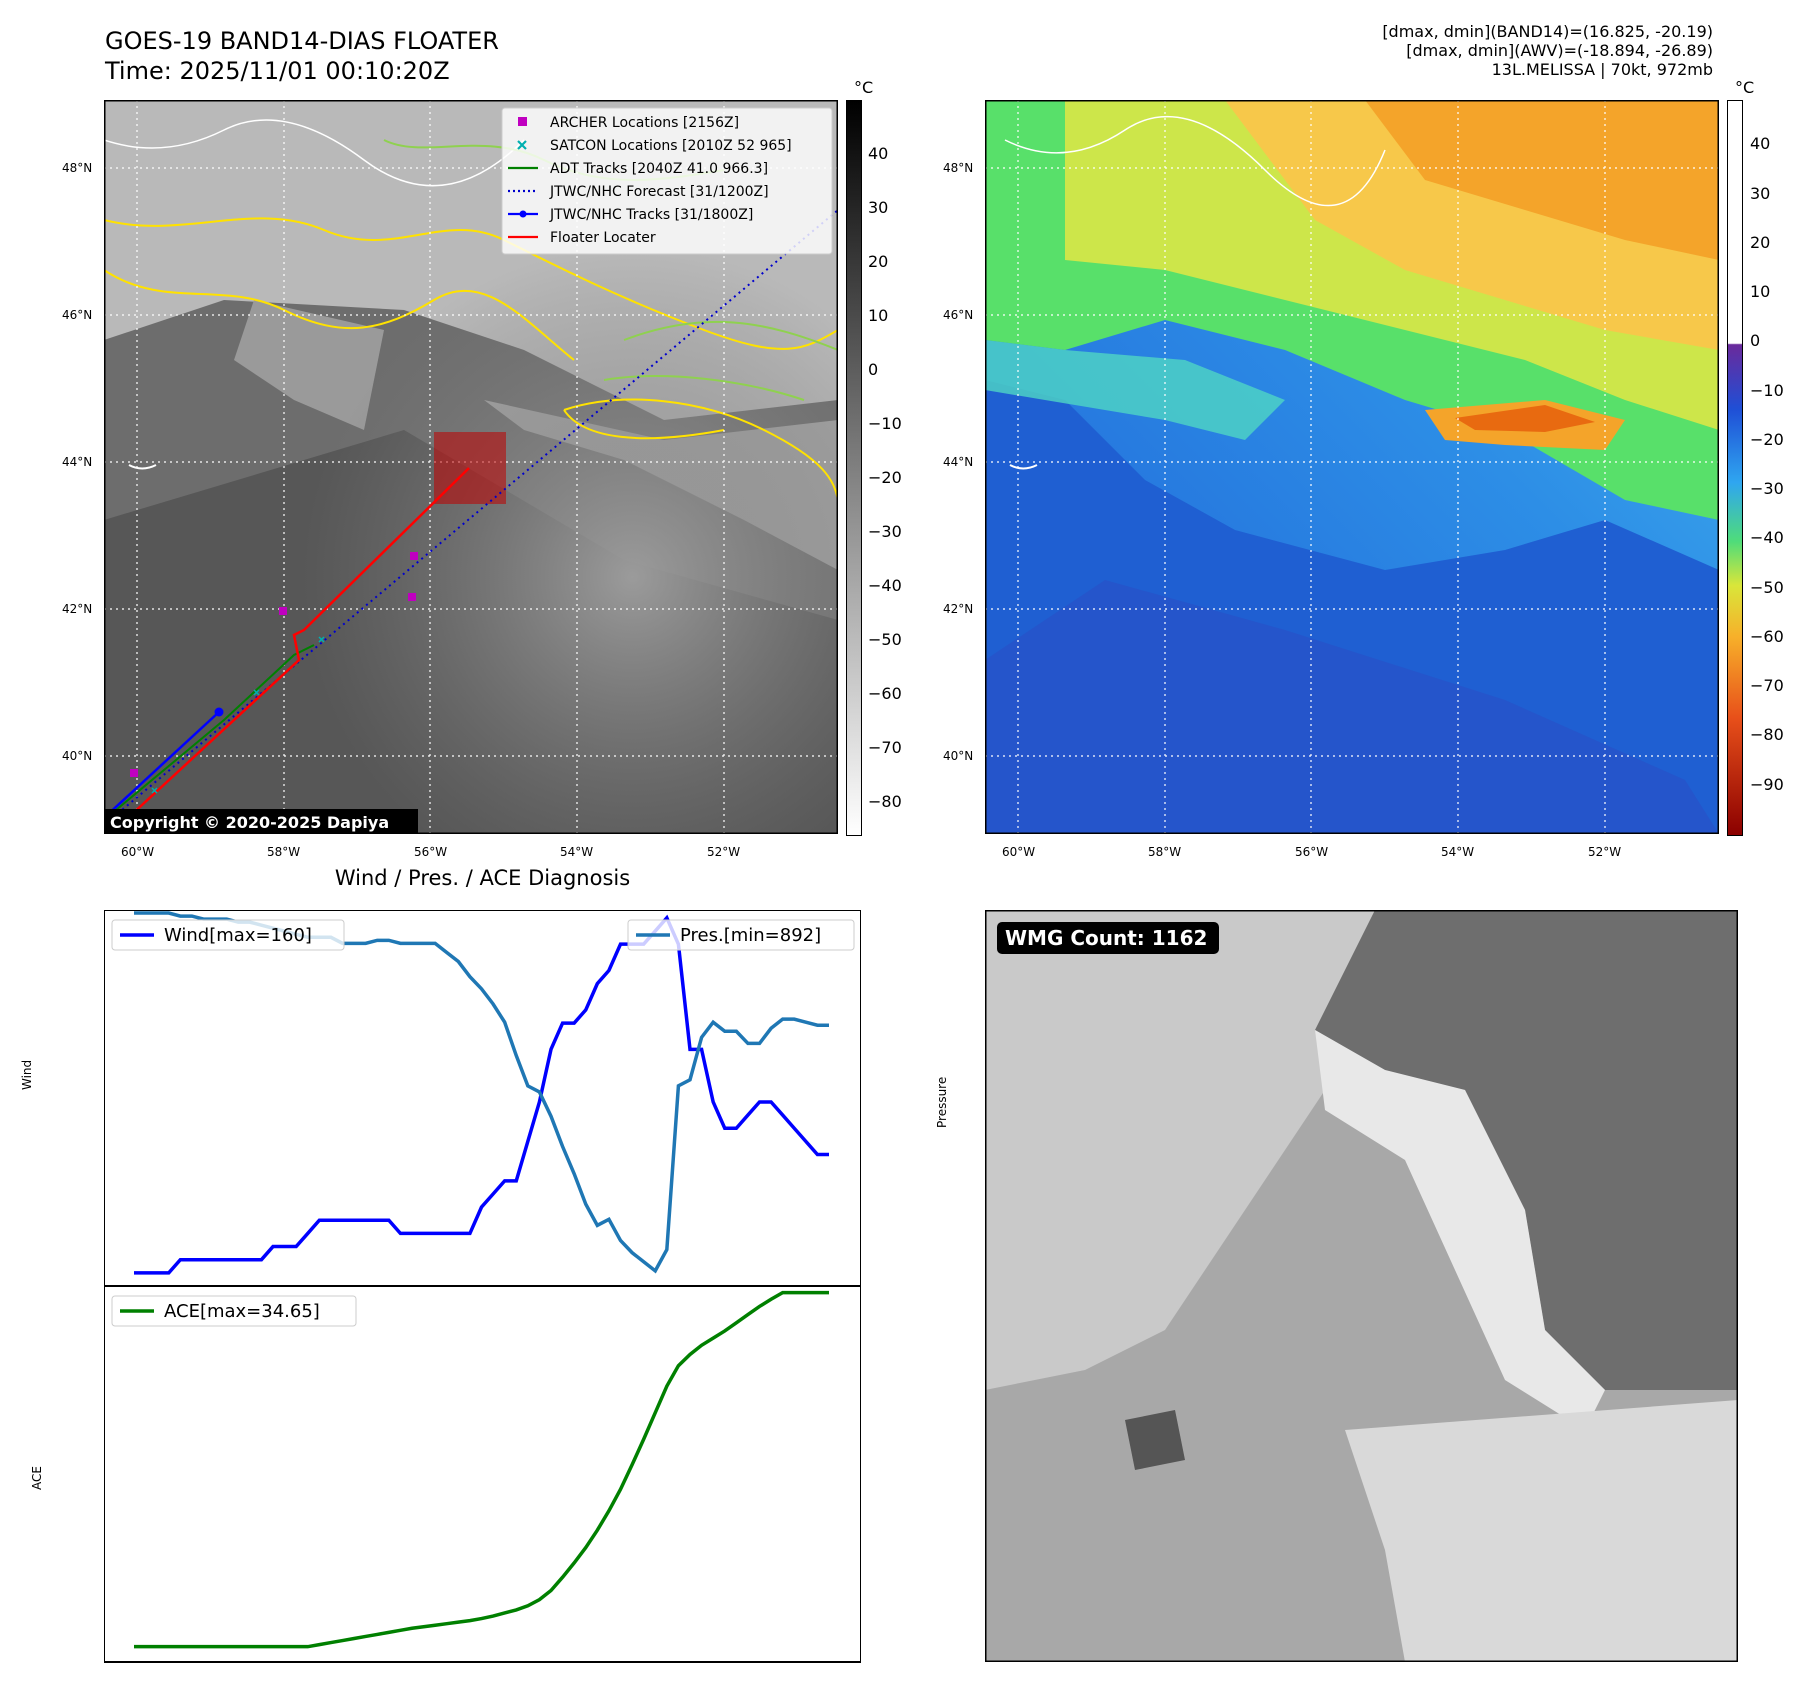 This screenshot has height=1690, width=1797. I want to click on diagnosis-title: Wind / Pres. / ACE Diagnosis, so click(482, 878).